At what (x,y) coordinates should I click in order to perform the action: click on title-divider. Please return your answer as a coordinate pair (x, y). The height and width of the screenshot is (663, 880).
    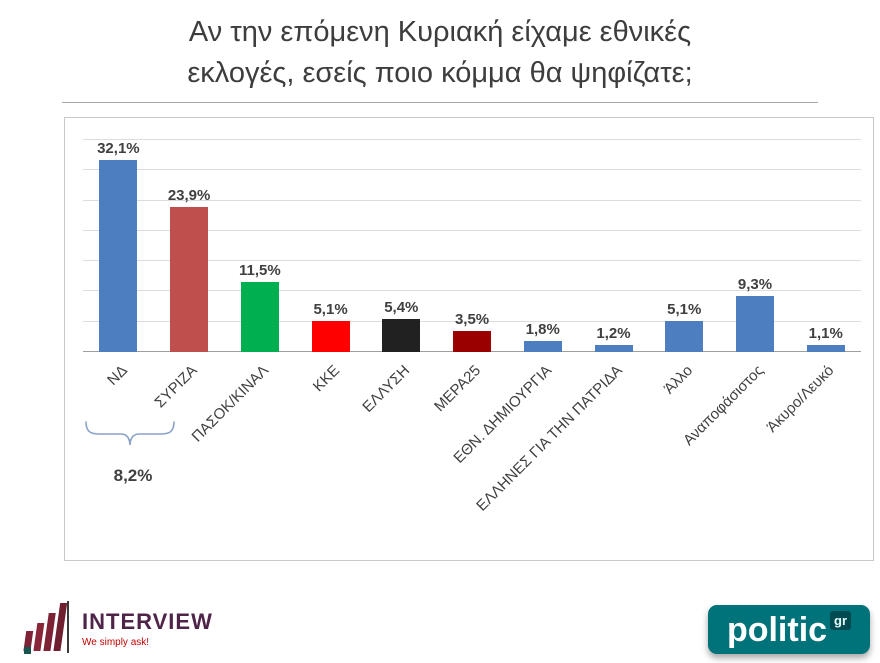
    Looking at the image, I should click on (440, 102).